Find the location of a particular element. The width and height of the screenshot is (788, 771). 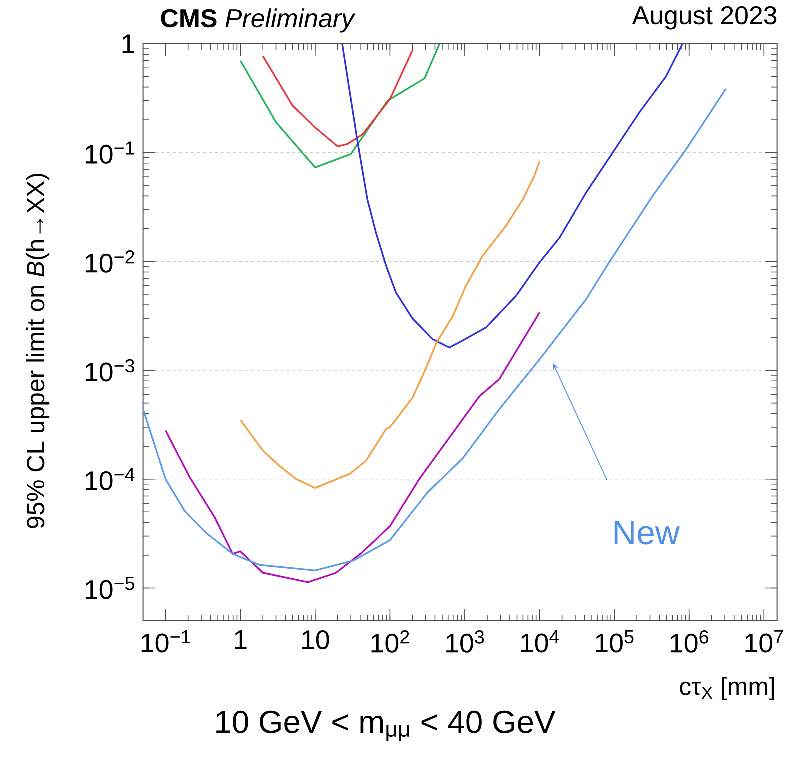

y-tick-label: 10$^{−4}$ is located at coordinates (110, 479).